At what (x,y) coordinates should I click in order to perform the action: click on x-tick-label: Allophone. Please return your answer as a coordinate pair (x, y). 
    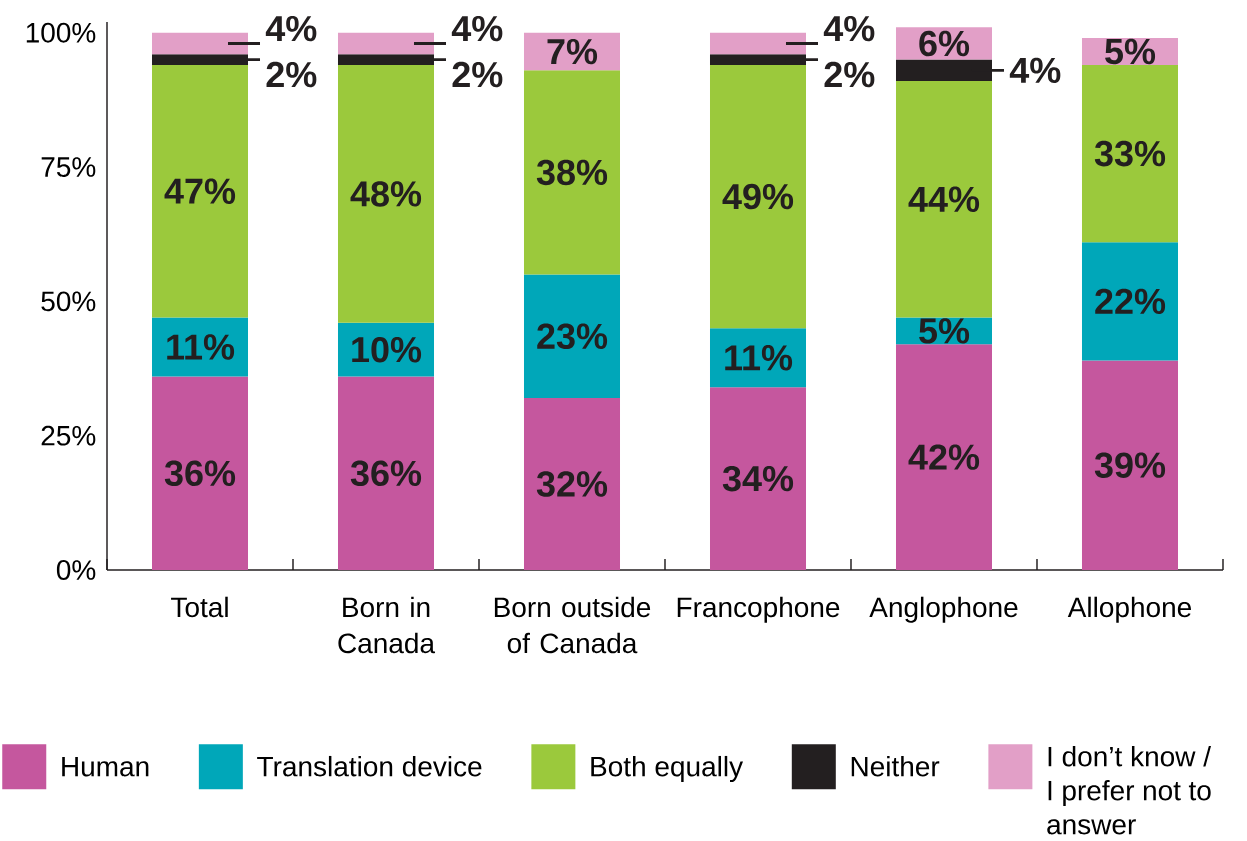
    Looking at the image, I should click on (1129, 609).